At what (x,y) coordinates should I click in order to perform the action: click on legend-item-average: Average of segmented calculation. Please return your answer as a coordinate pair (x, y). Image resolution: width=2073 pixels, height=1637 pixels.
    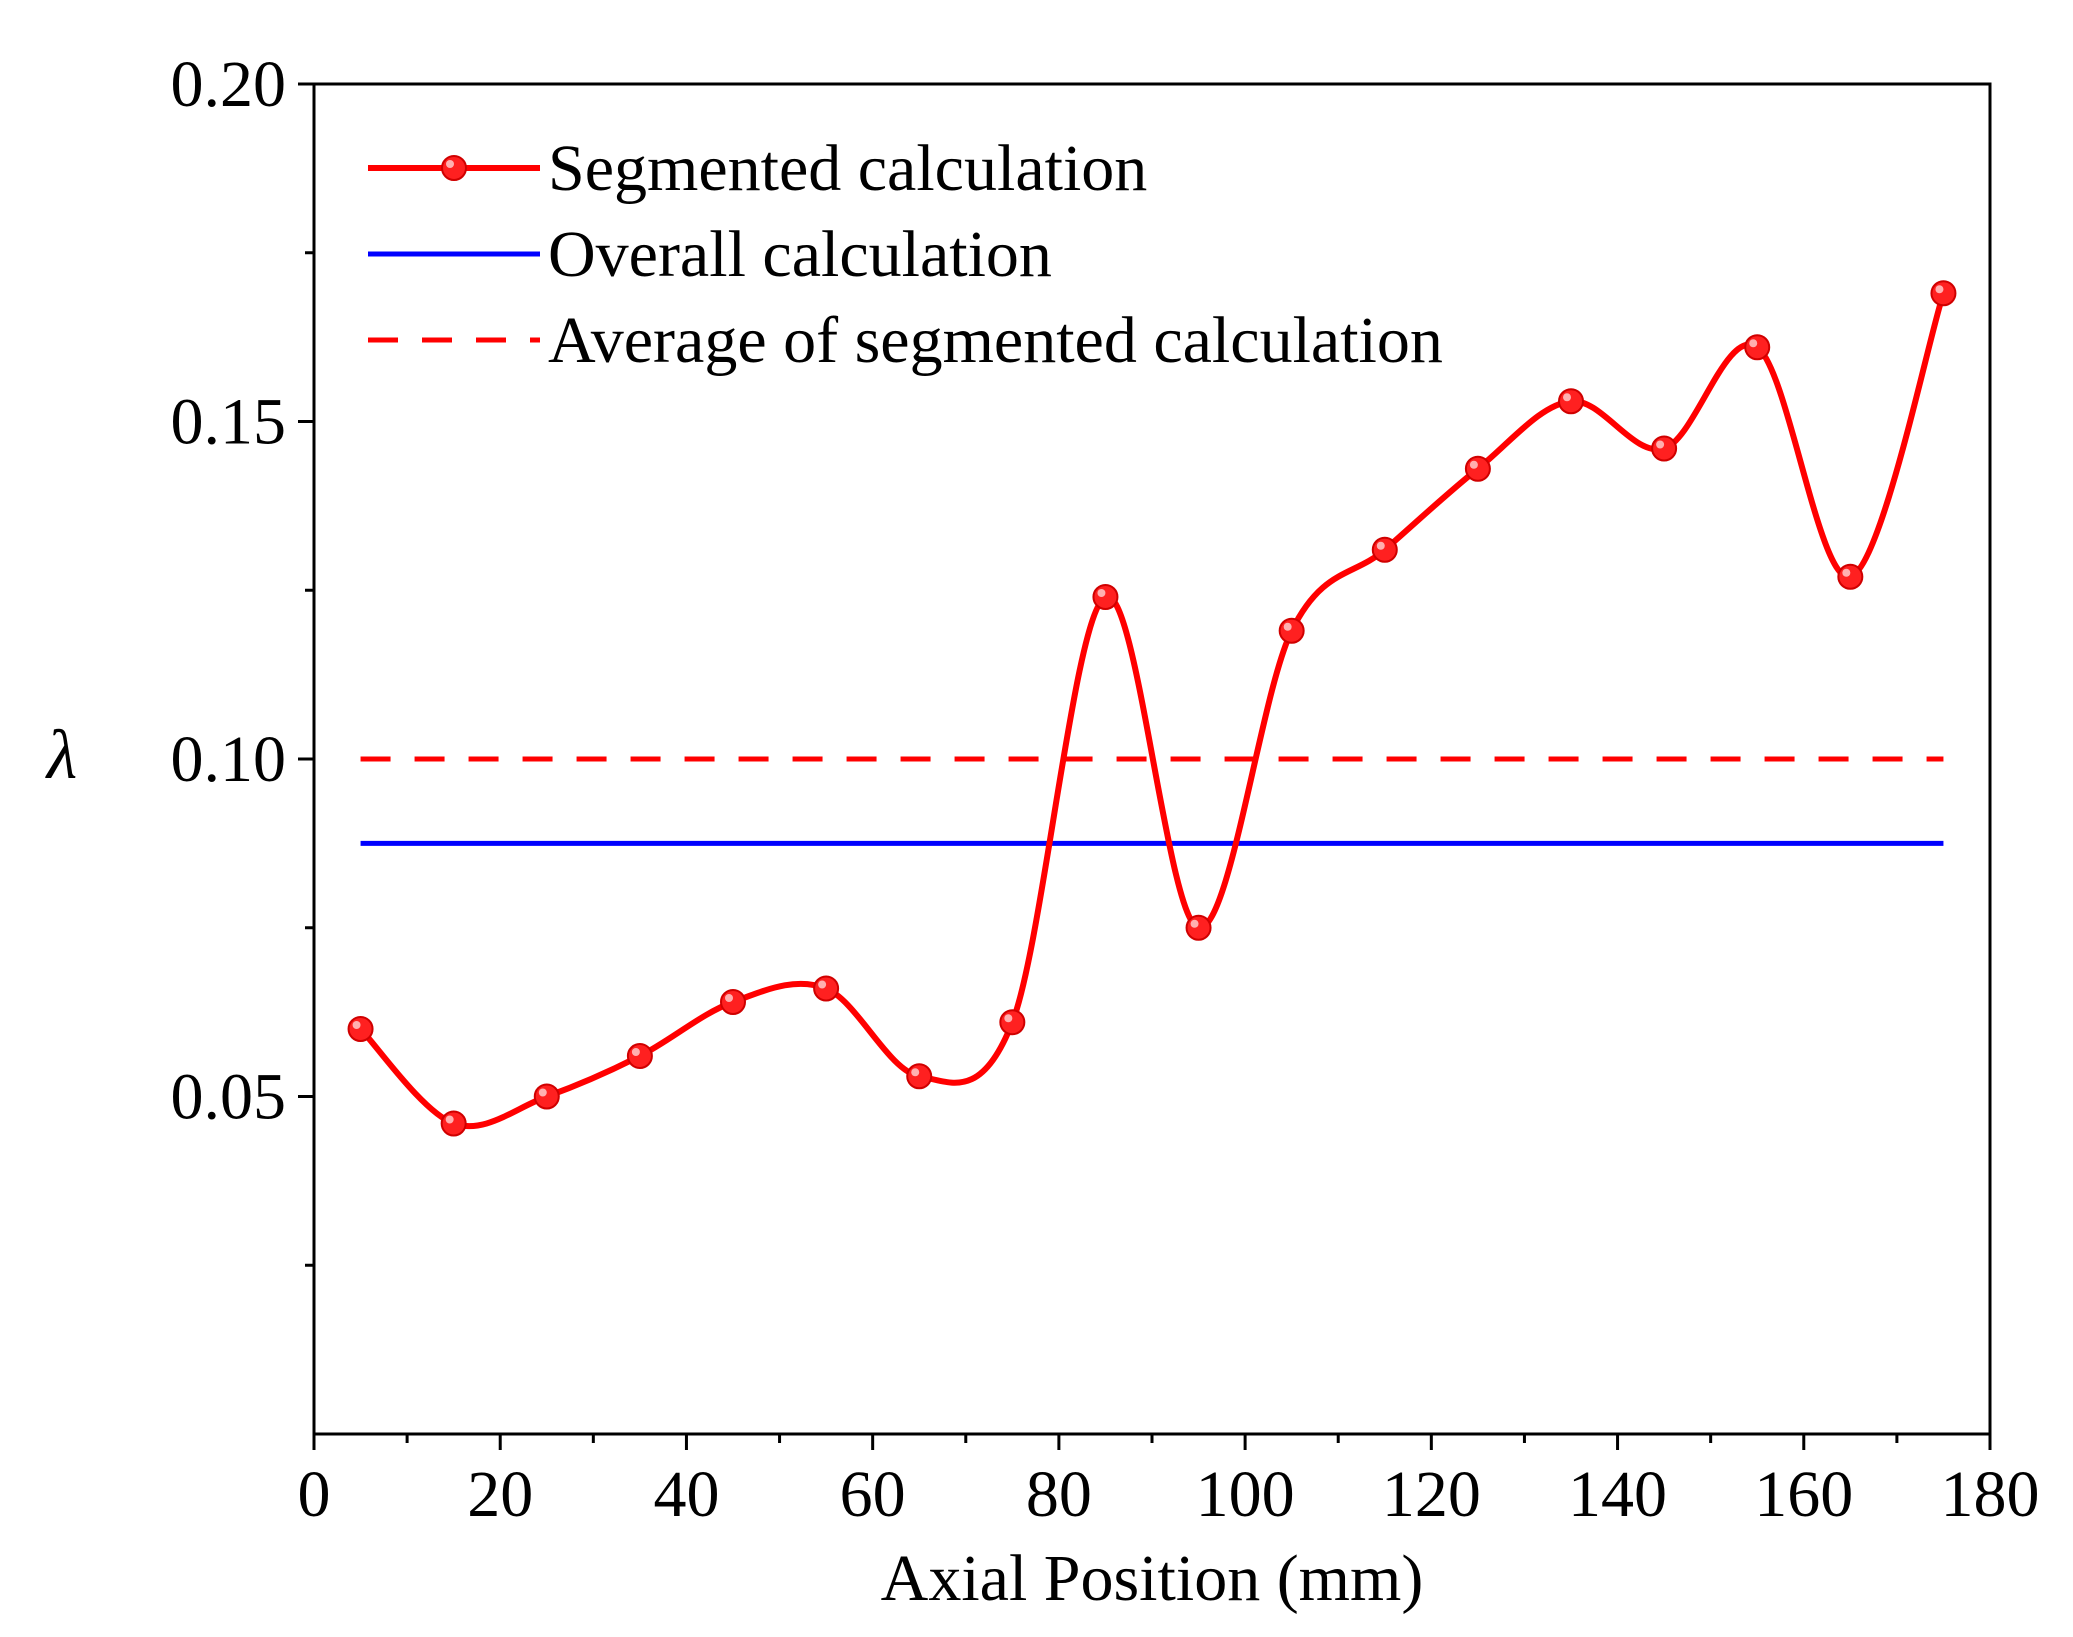
    Looking at the image, I should click on (905, 340).